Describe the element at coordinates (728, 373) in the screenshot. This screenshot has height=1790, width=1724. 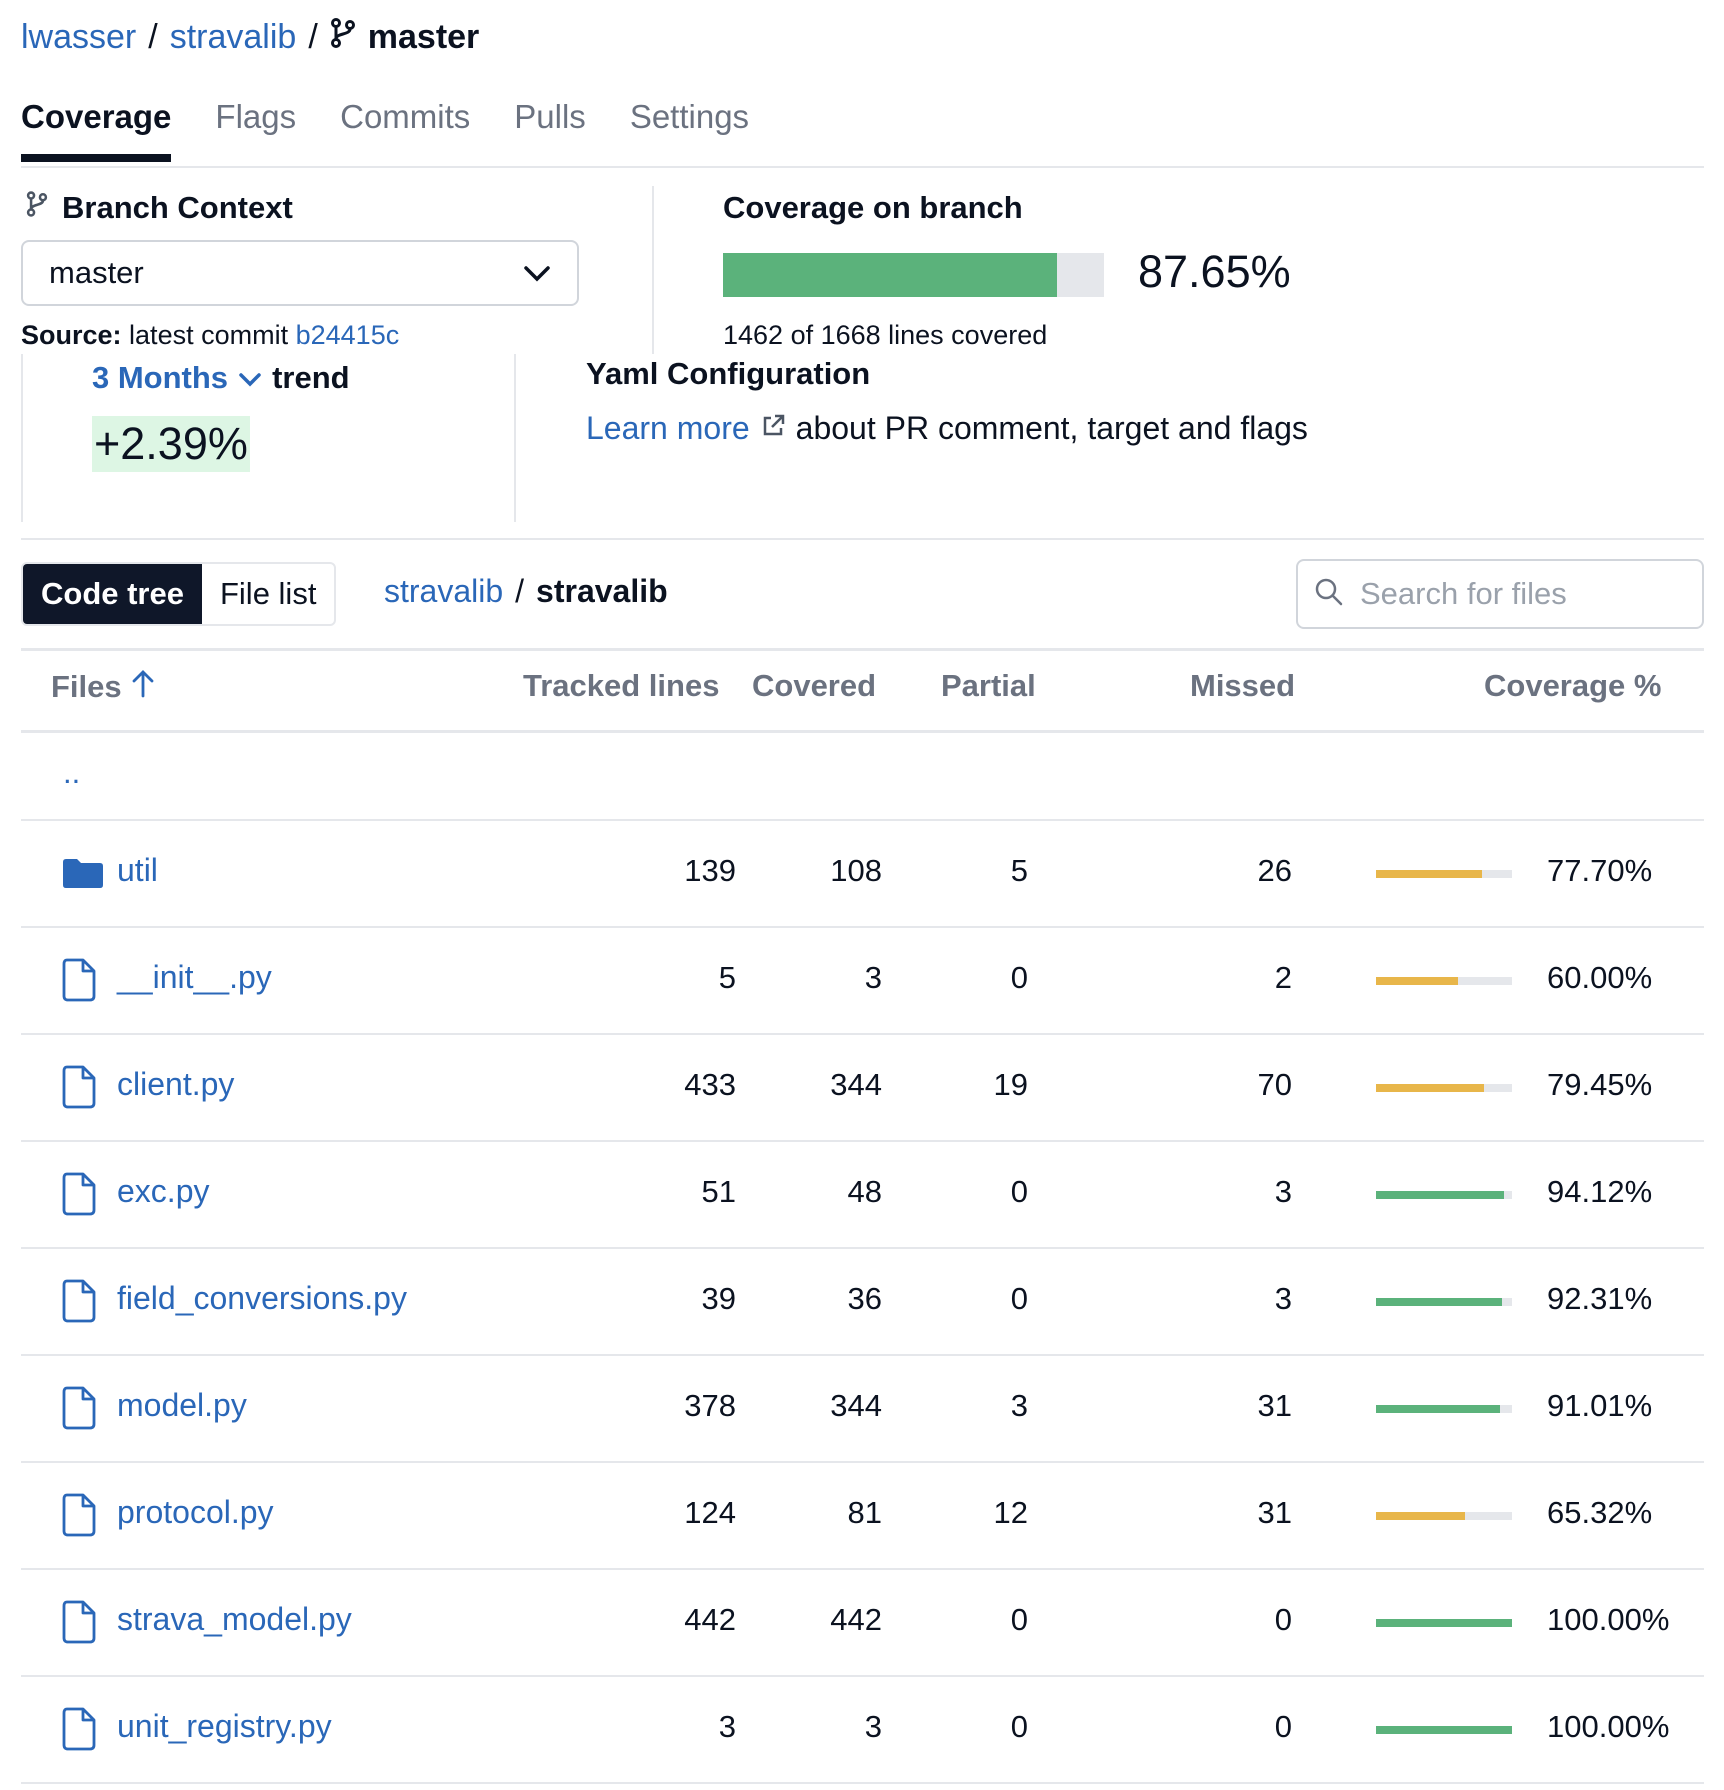
I see `yaml-title: Yaml Configuration` at that location.